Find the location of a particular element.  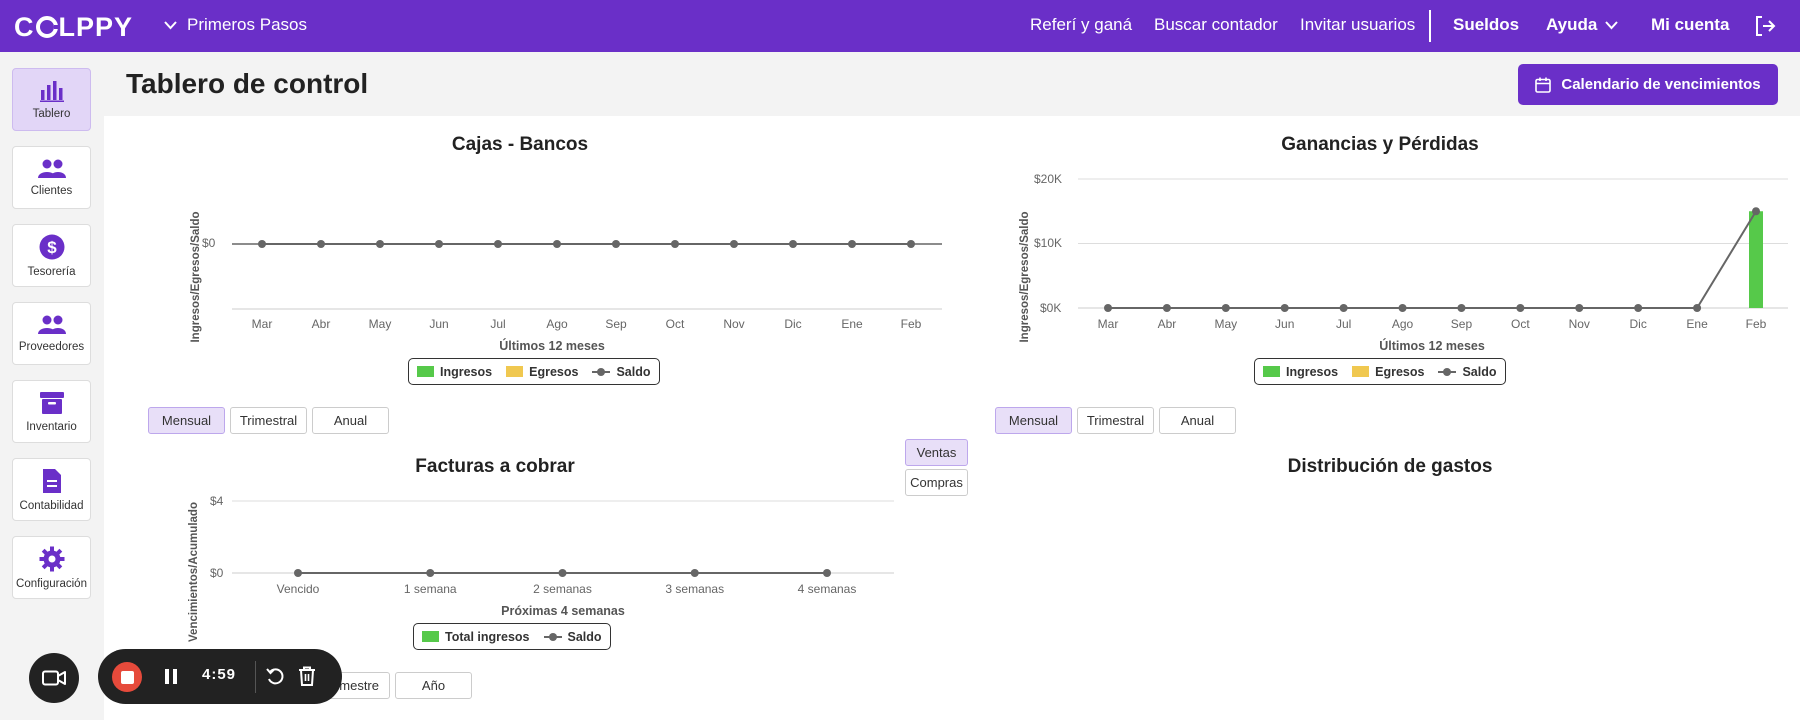

restart-icon is located at coordinates (275, 676).